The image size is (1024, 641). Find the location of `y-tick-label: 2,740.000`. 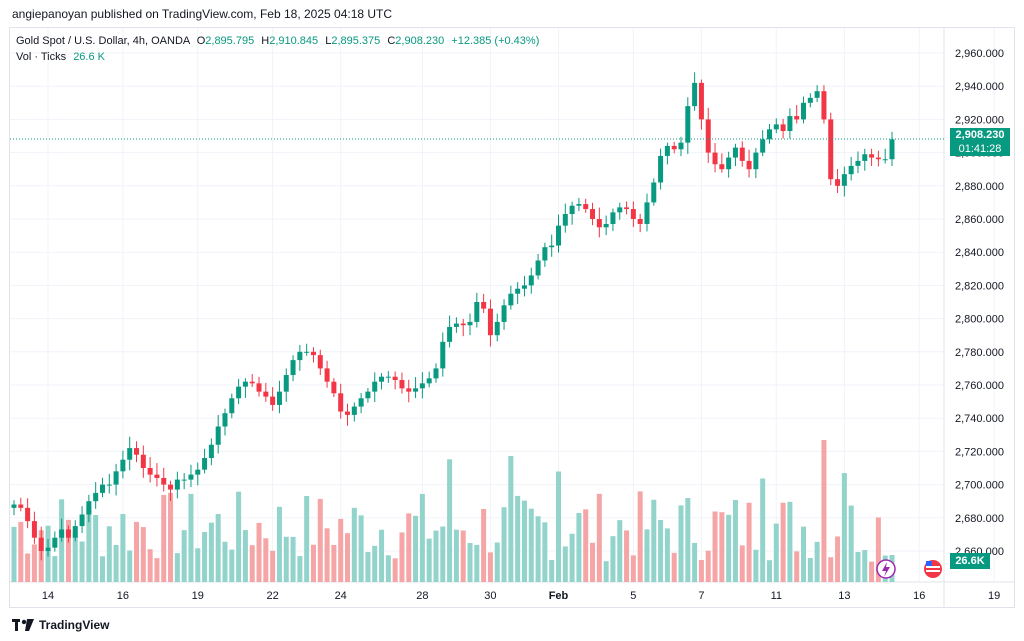

y-tick-label: 2,740.000 is located at coordinates (979, 419).